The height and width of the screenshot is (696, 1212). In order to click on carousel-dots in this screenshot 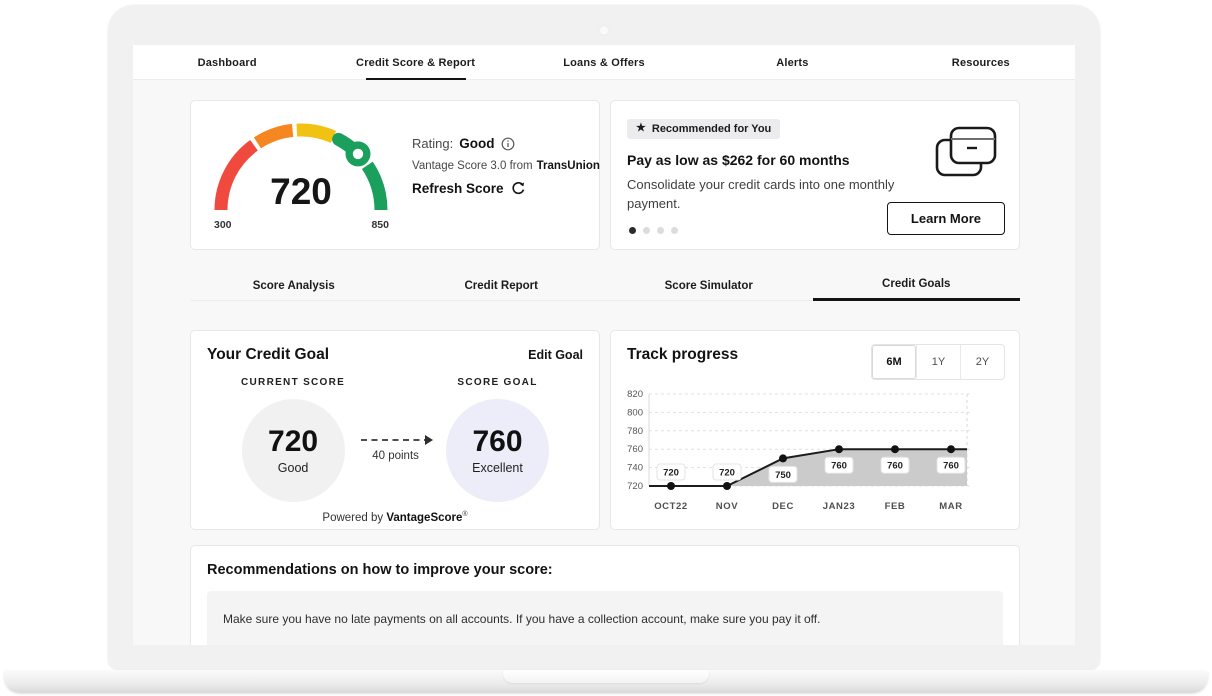, I will do `click(653, 230)`.